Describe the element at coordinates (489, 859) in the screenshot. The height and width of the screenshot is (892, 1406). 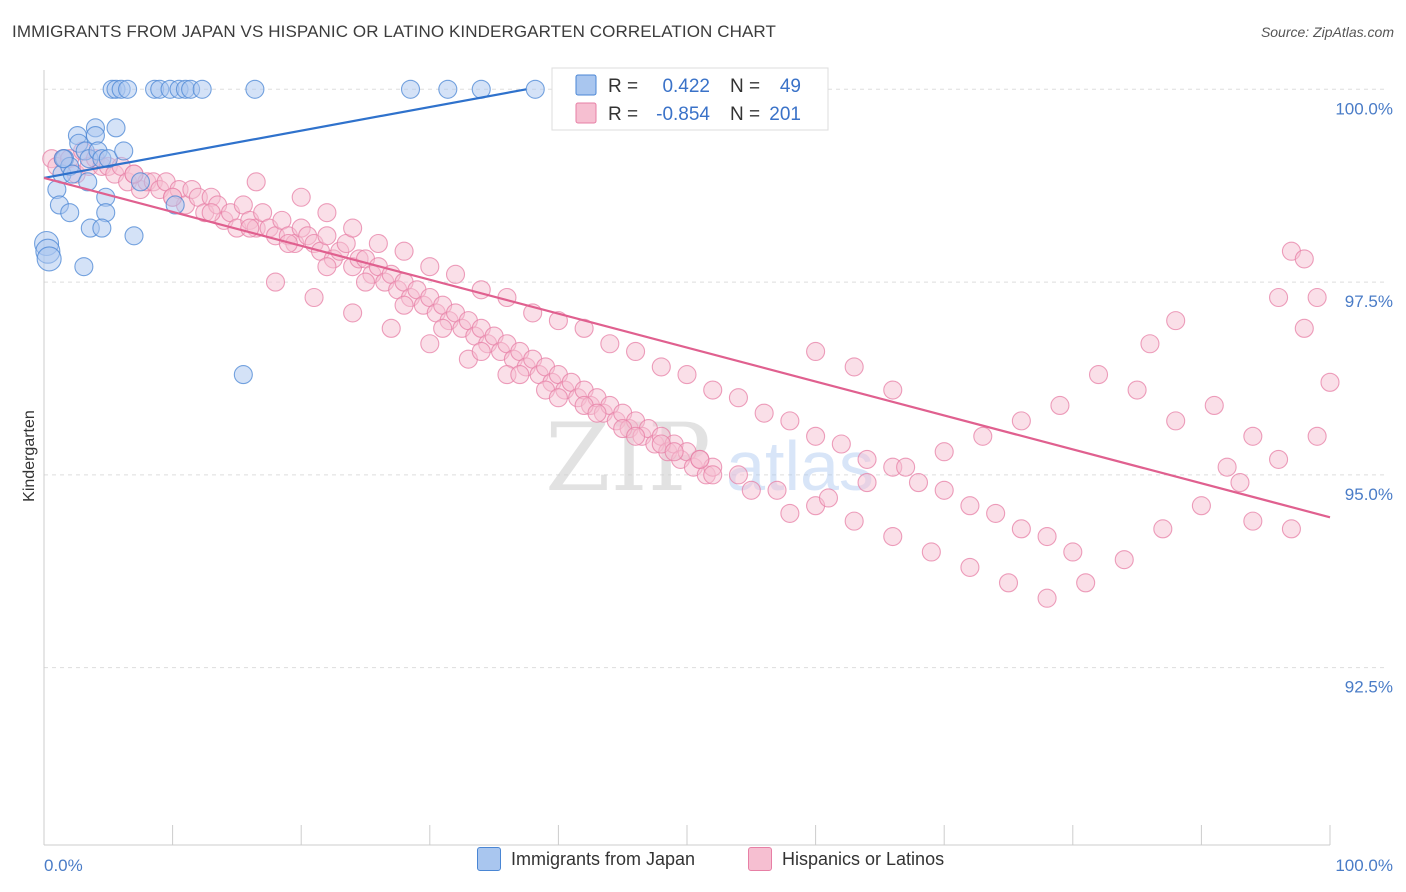
I see `legend-swatch-japan` at that location.